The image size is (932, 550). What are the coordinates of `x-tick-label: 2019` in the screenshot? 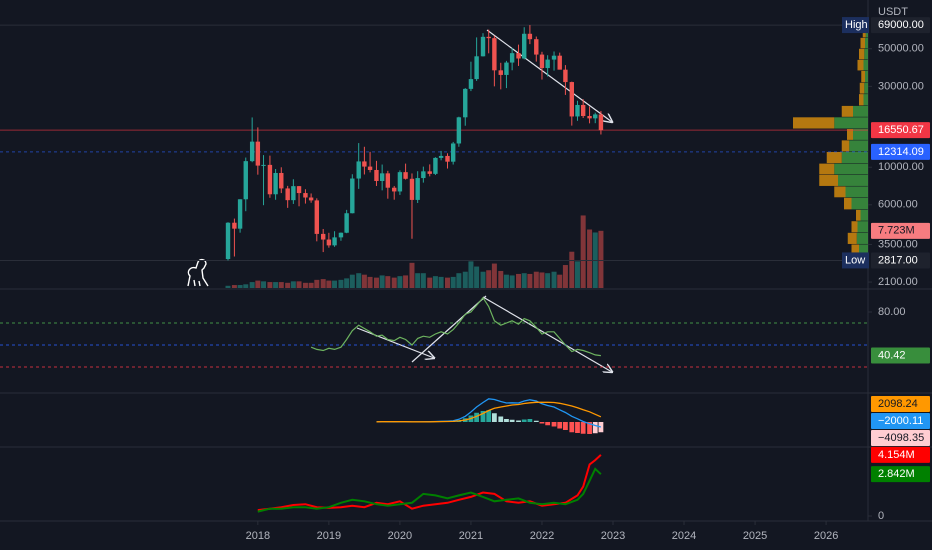 It's located at (329, 536).